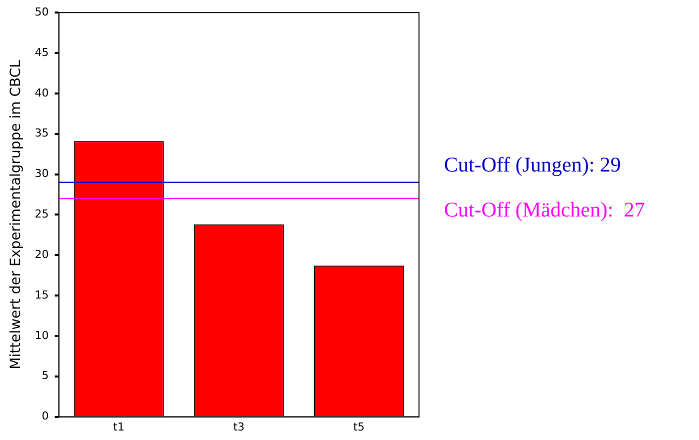 The width and height of the screenshot is (699, 440). I want to click on y-tick-label: 5, so click(45, 375).